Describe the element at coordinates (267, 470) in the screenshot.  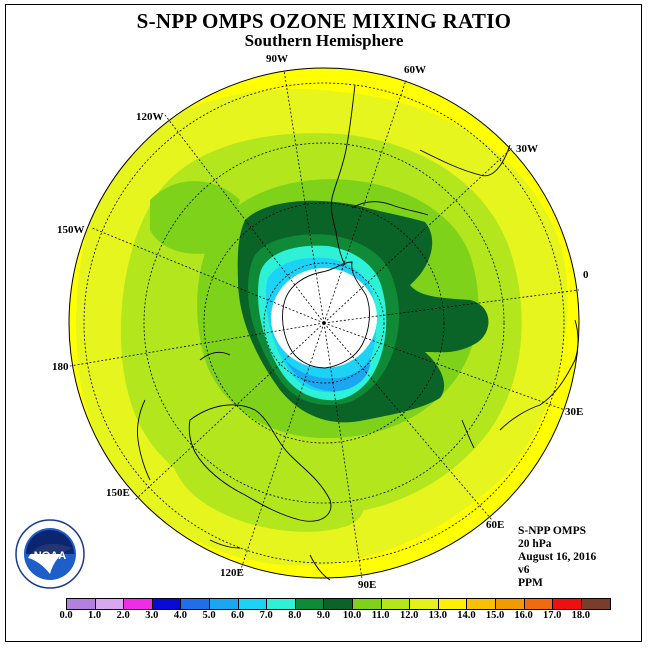
I see `ozone-region-light-green-lower` at that location.